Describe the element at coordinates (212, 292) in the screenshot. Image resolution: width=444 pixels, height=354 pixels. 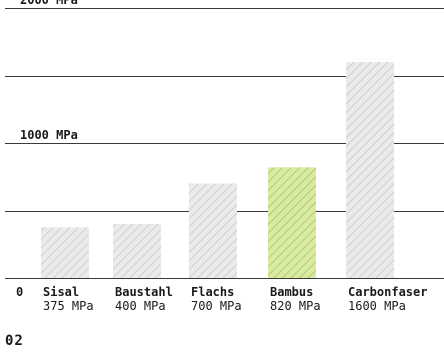
I see `category-label: Flachs` at that location.